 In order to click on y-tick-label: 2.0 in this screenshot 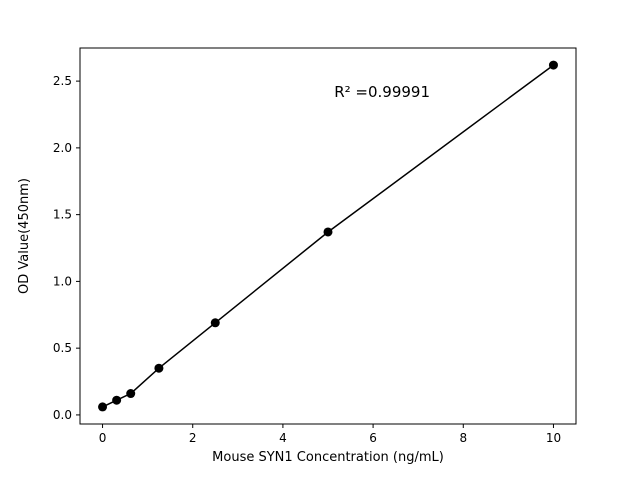, I will do `click(62, 148)`.